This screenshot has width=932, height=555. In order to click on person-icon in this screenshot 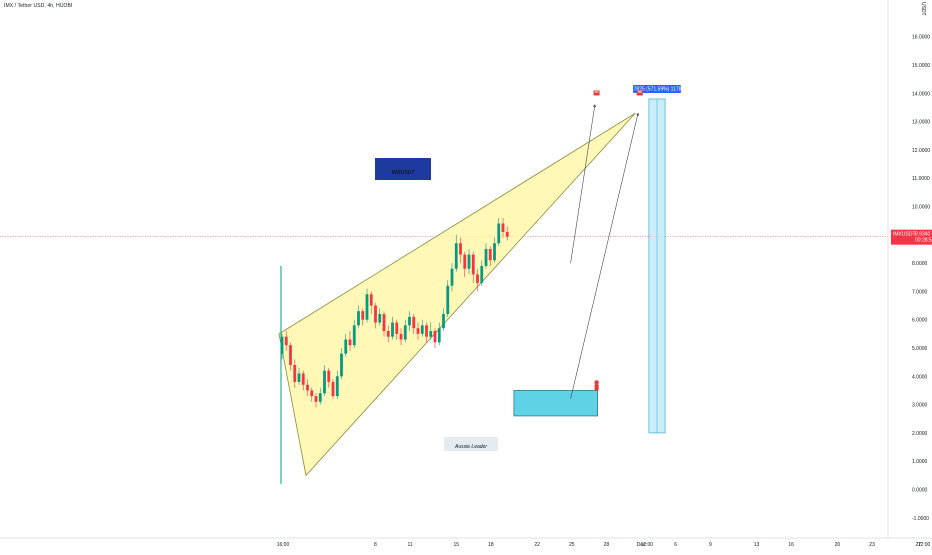, I will do `click(596, 382)`.